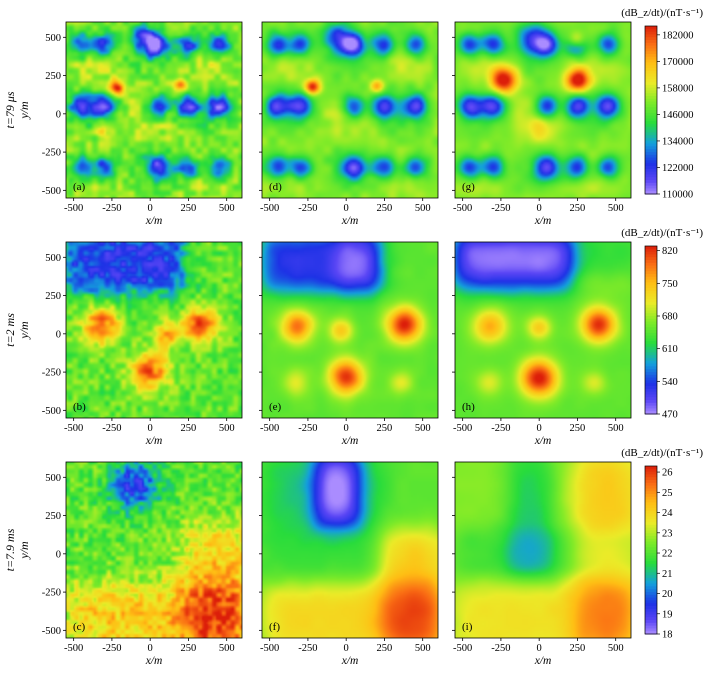  I want to click on row-time-label: t=79 μs, so click(10, 109).